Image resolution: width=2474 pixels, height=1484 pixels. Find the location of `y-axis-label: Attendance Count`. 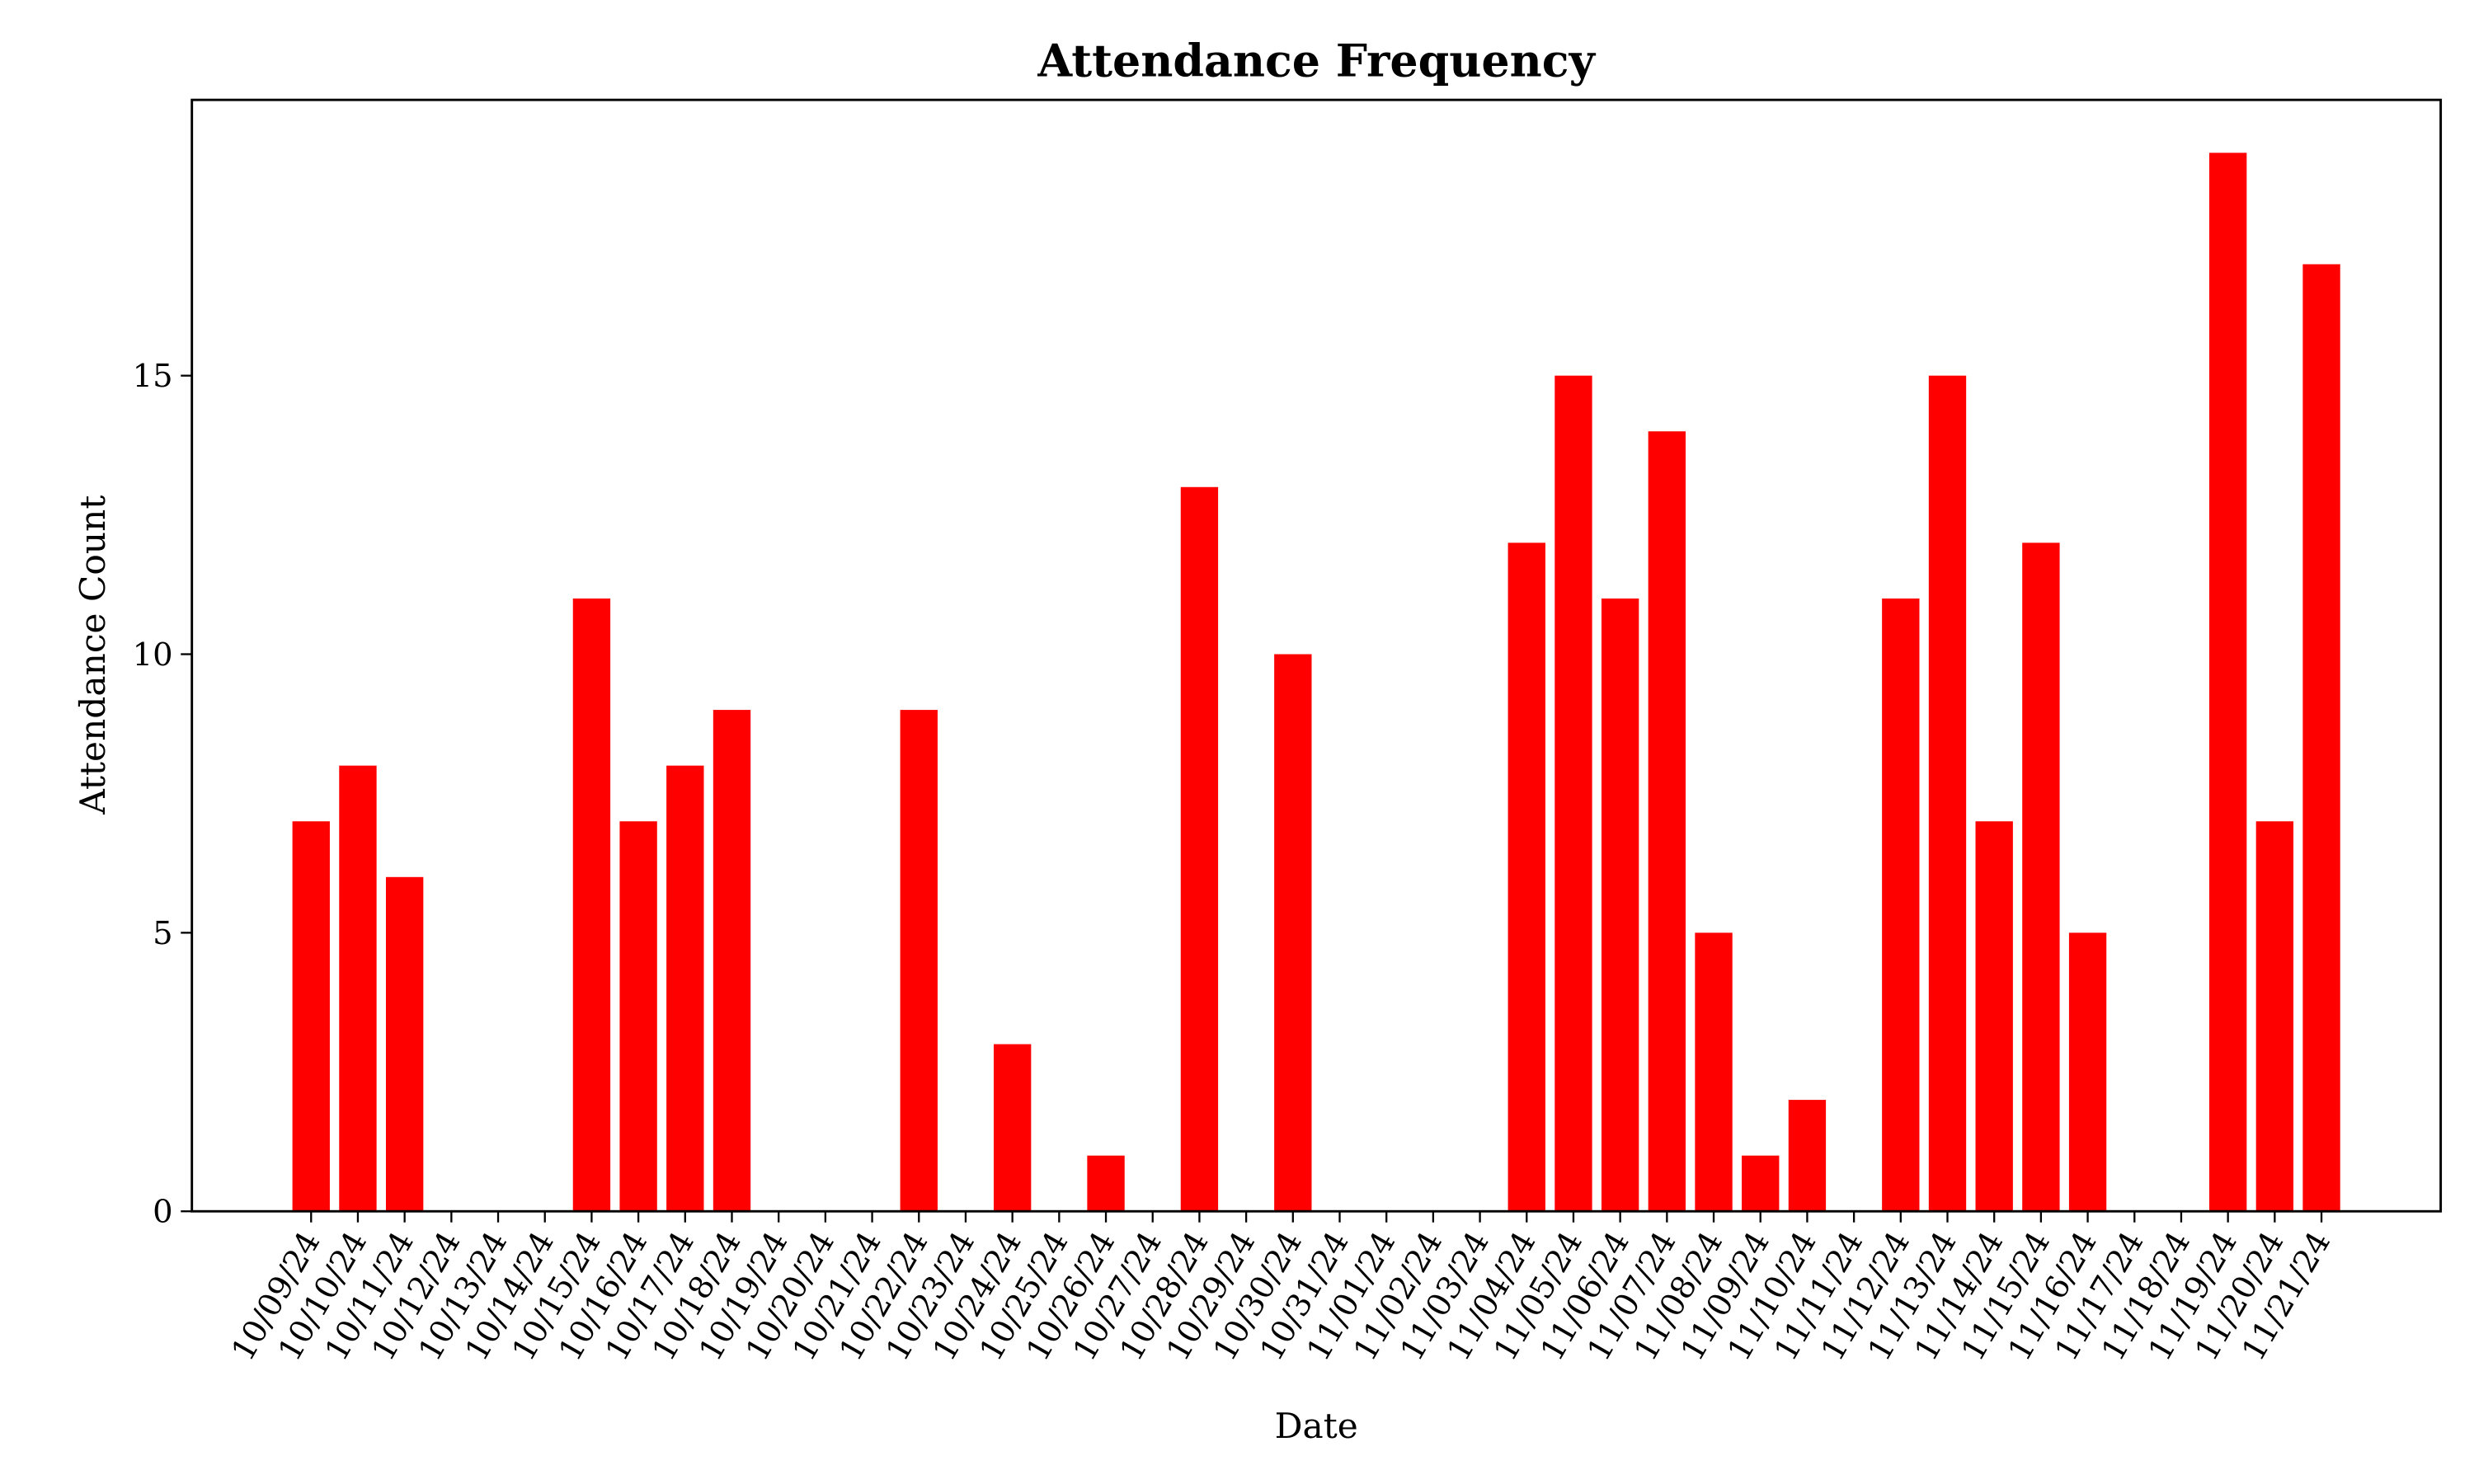

y-axis-label: Attendance Count is located at coordinates (93, 655).